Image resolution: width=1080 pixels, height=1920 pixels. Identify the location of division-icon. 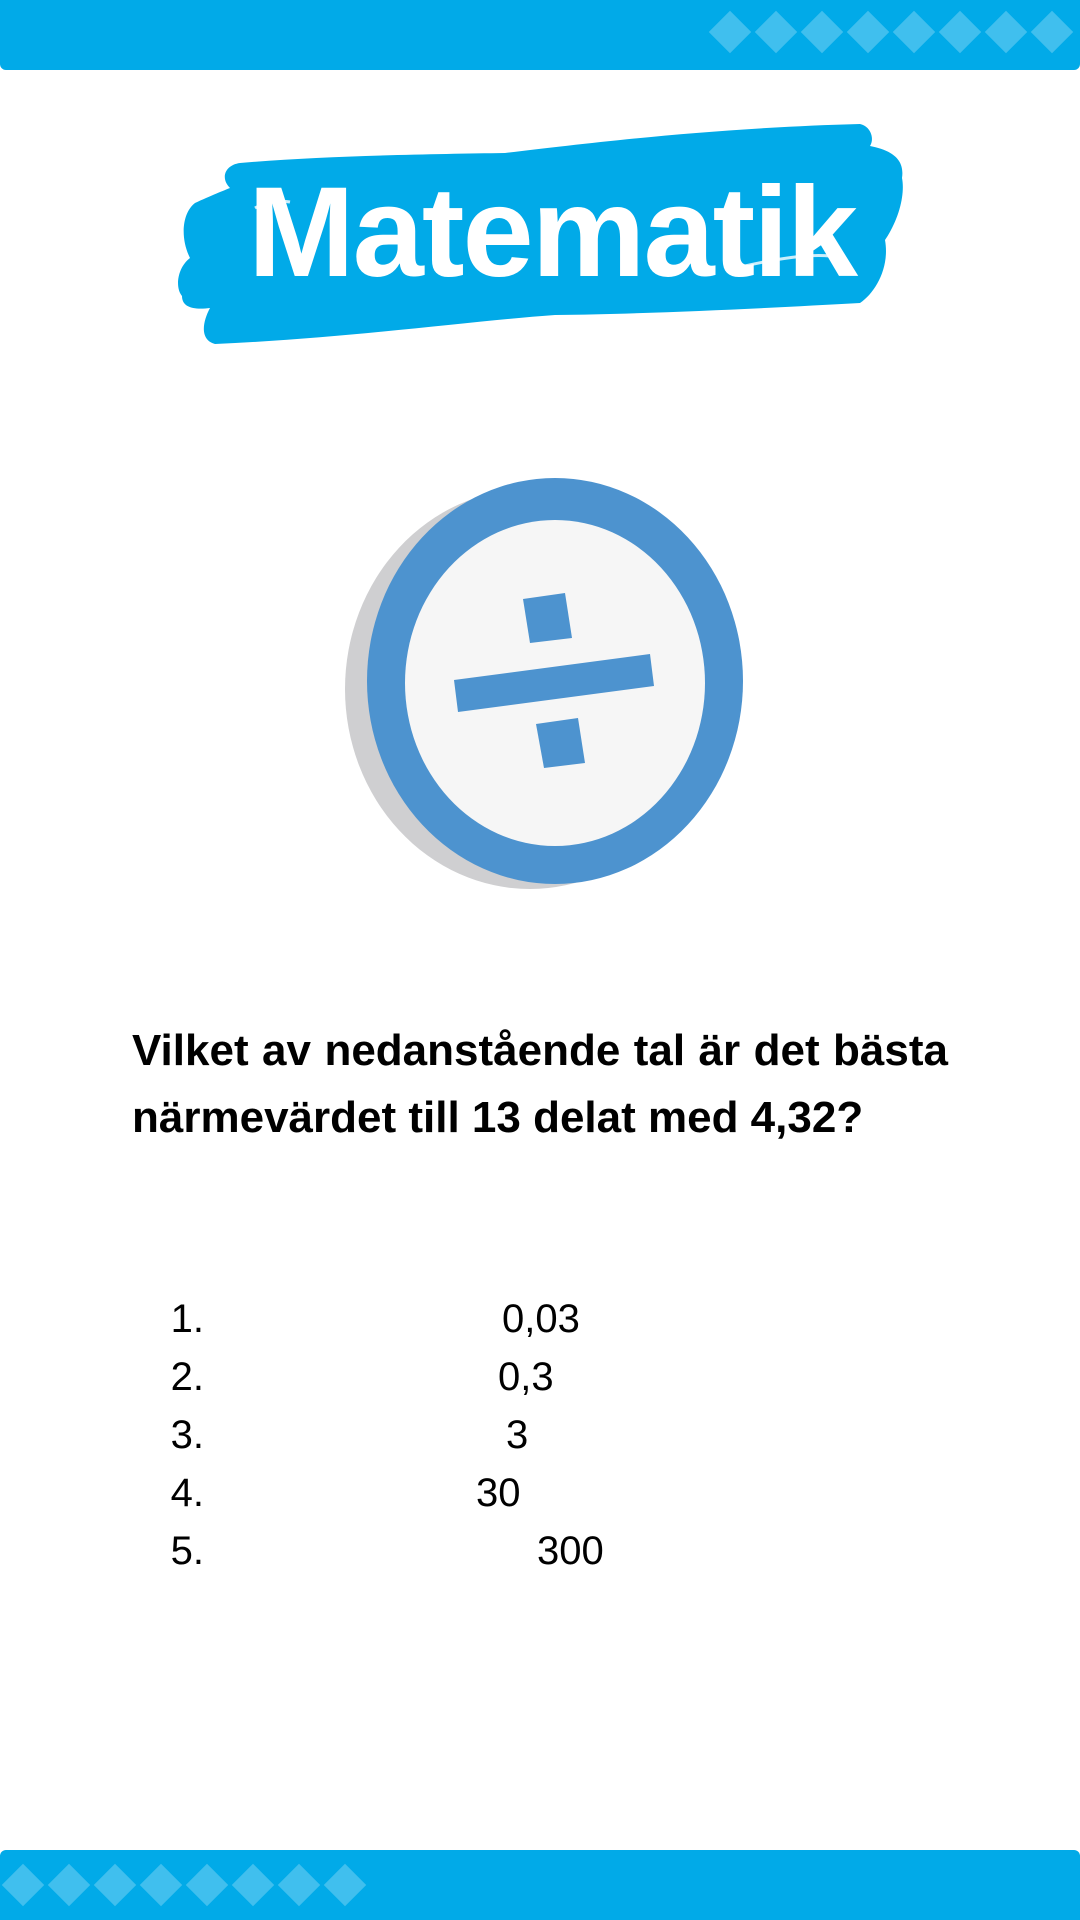
(544, 683).